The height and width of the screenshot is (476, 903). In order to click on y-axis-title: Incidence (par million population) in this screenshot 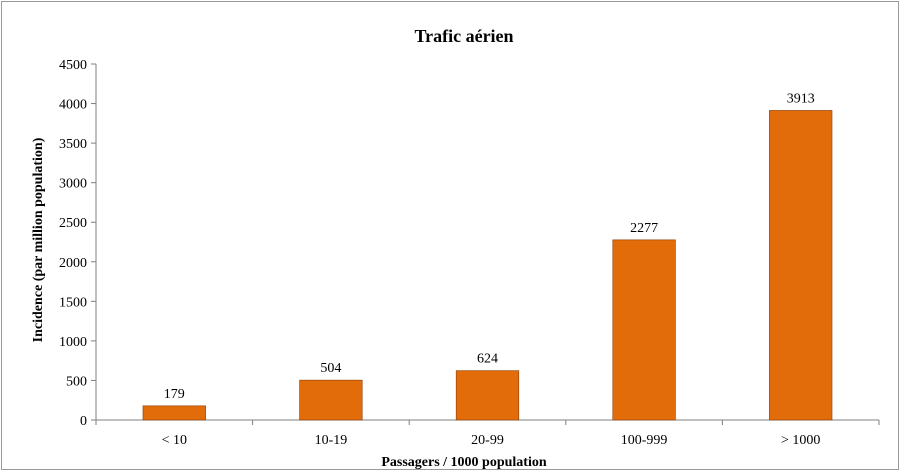, I will do `click(38, 239)`.